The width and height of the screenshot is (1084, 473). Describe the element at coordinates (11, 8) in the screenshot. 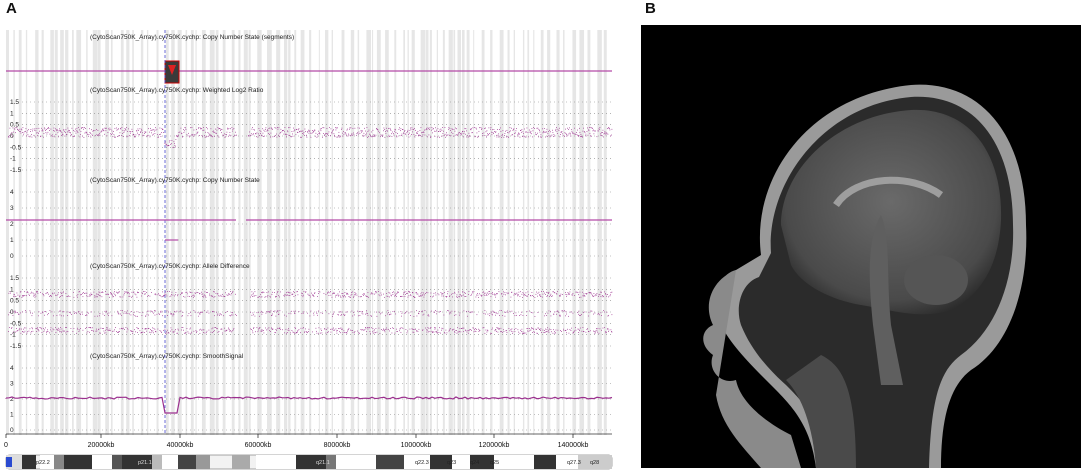

I see `panel-label-a: A` at that location.